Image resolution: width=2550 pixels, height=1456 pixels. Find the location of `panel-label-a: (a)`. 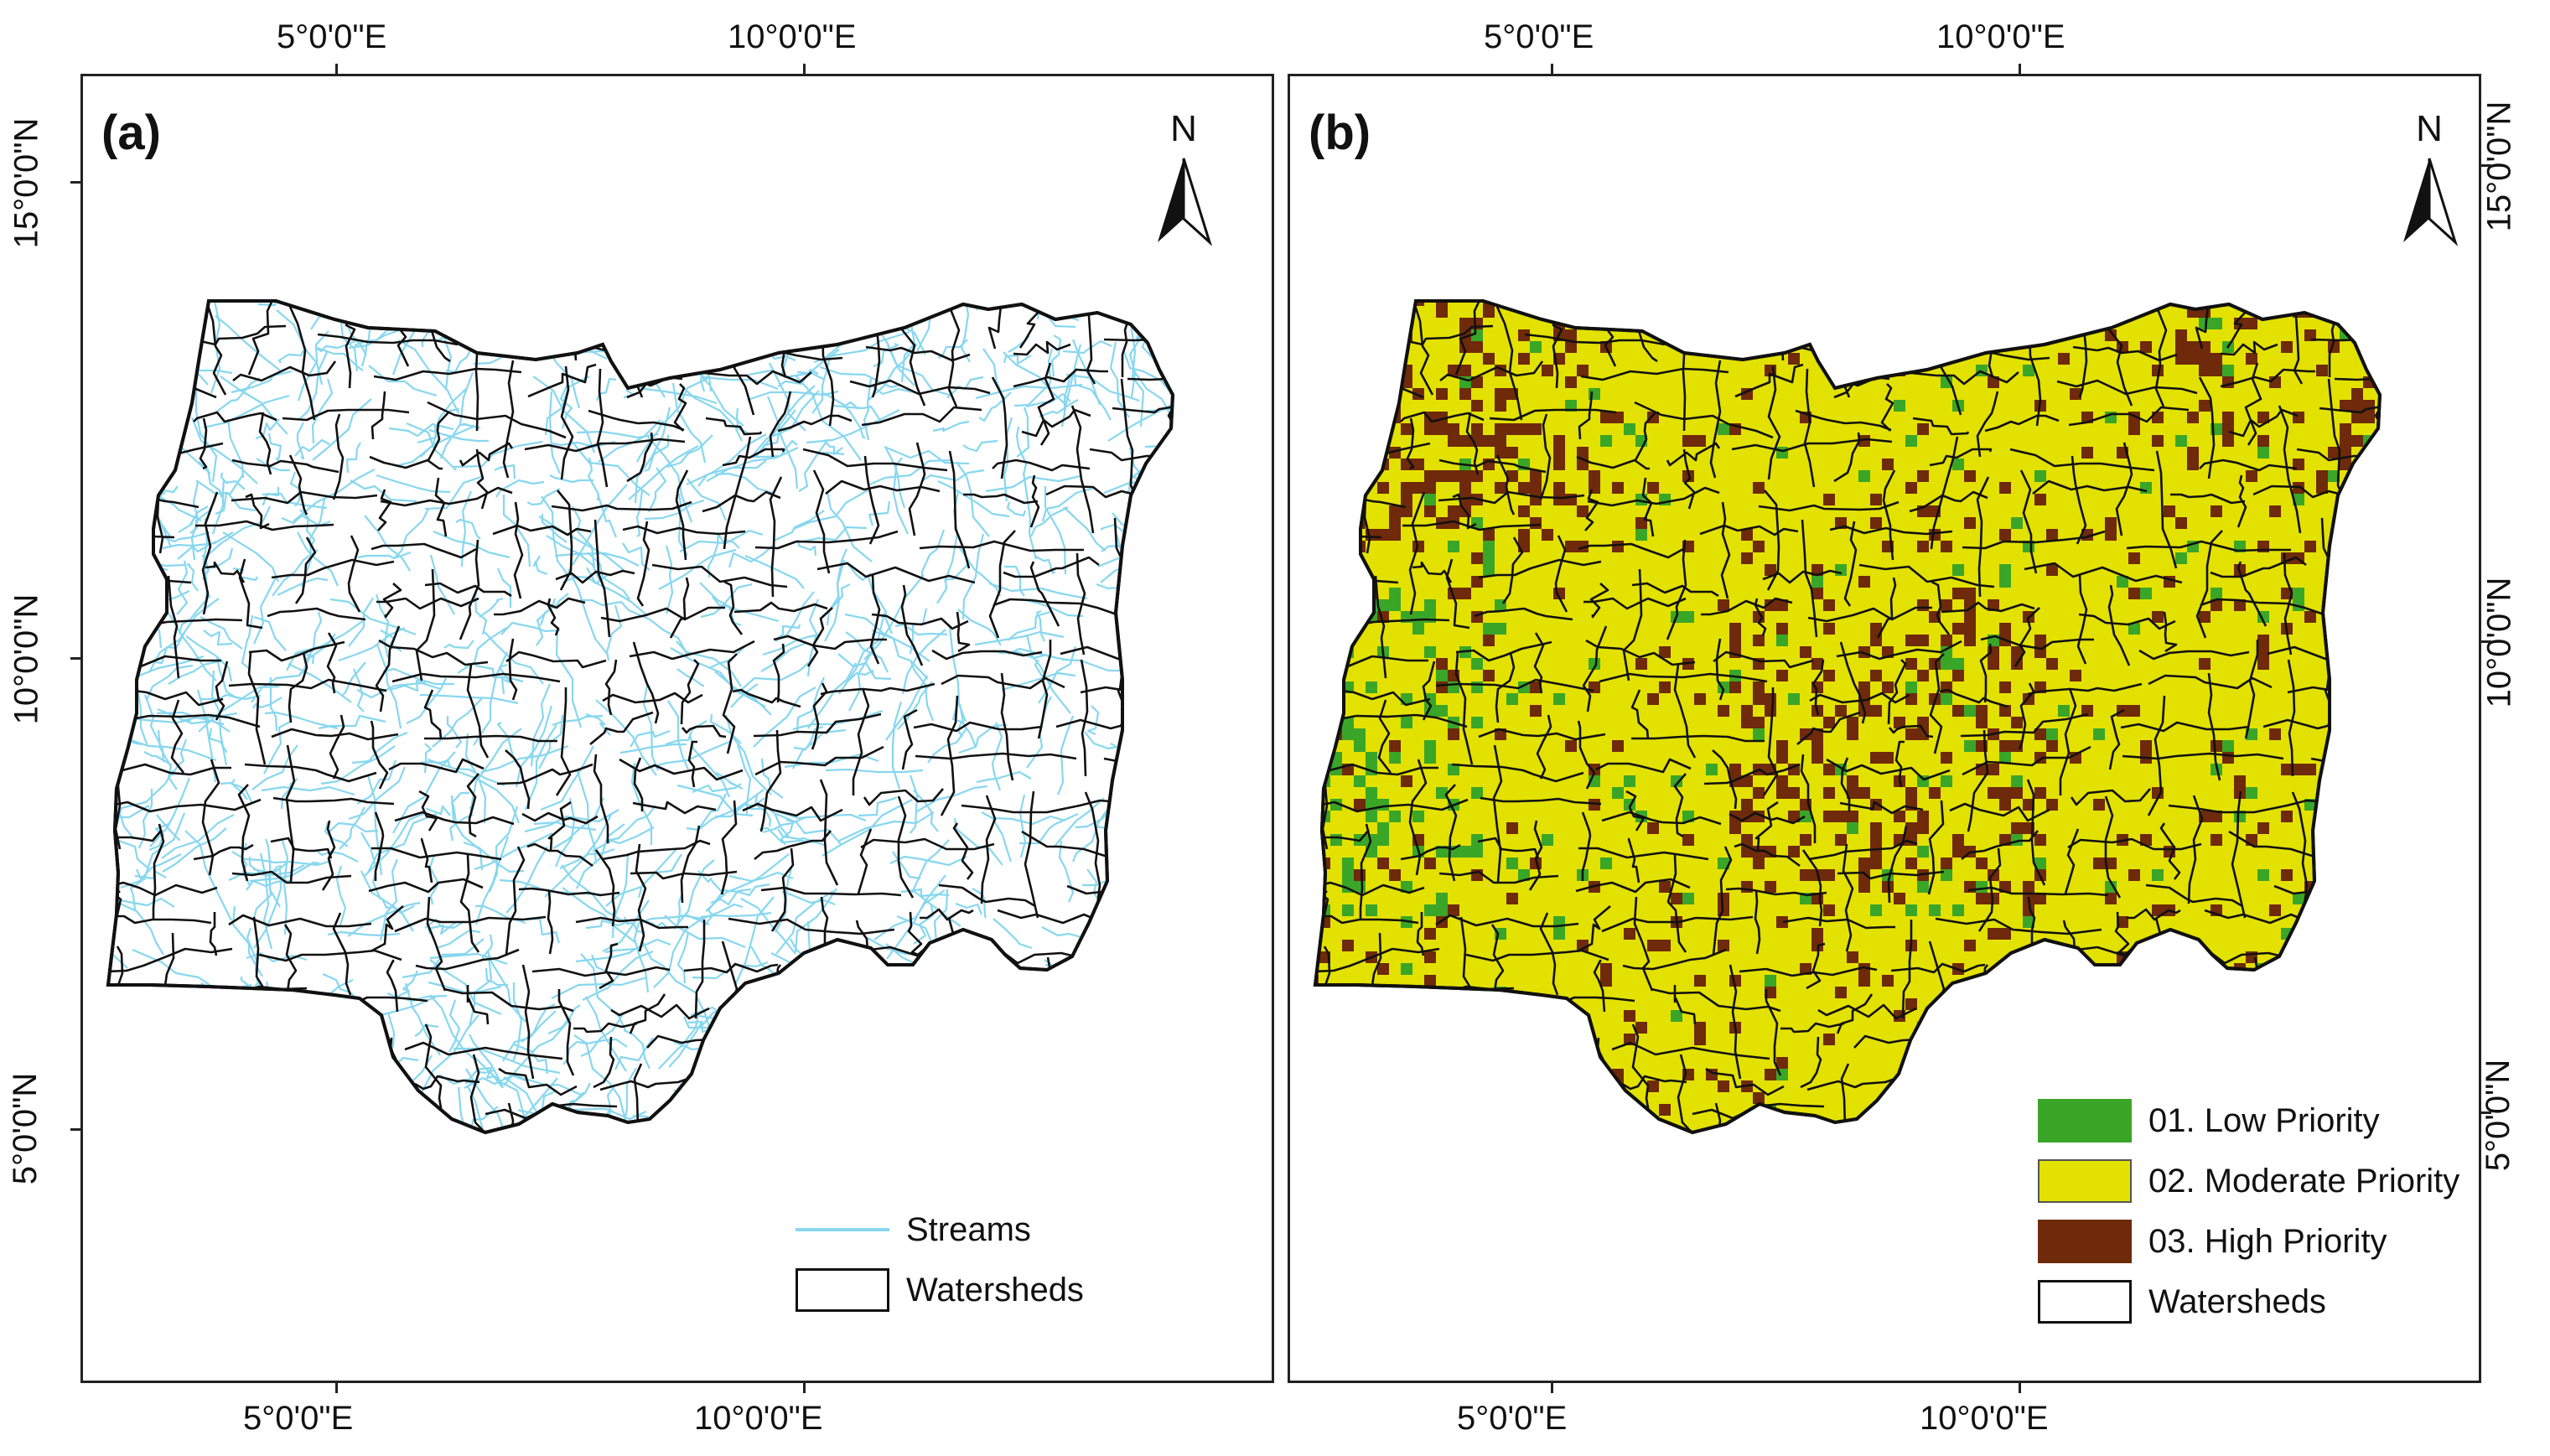

panel-label-a: (a) is located at coordinates (131, 133).